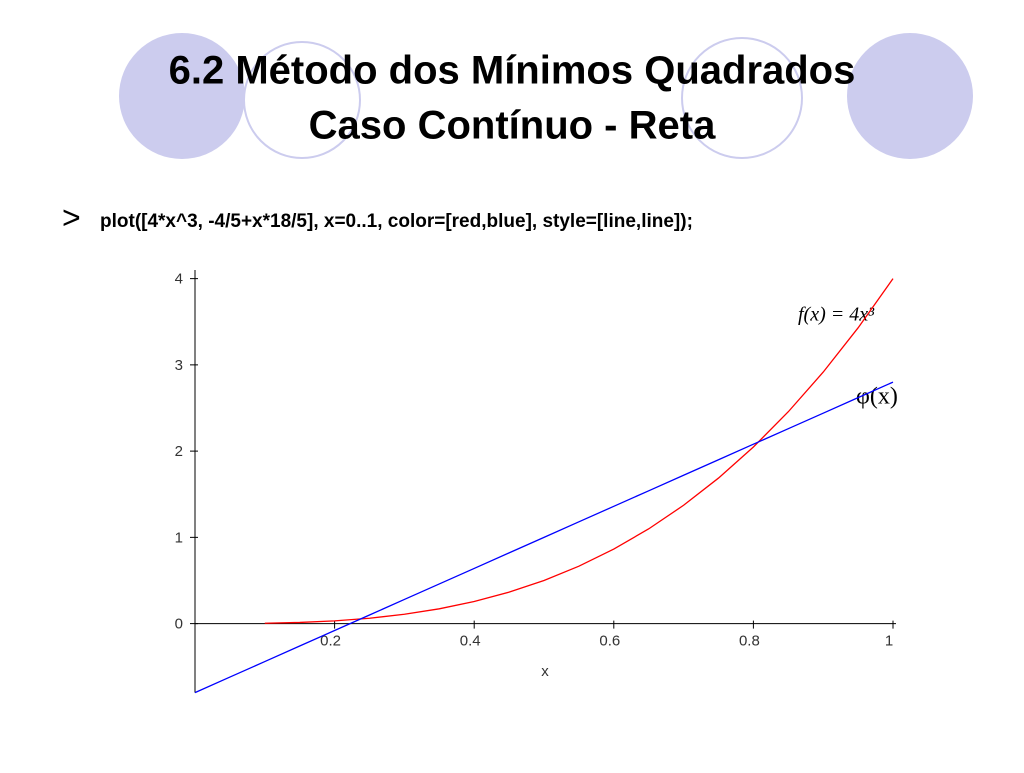 The width and height of the screenshot is (1024, 773). Describe the element at coordinates (71, 217) in the screenshot. I see `prompt: >` at that location.